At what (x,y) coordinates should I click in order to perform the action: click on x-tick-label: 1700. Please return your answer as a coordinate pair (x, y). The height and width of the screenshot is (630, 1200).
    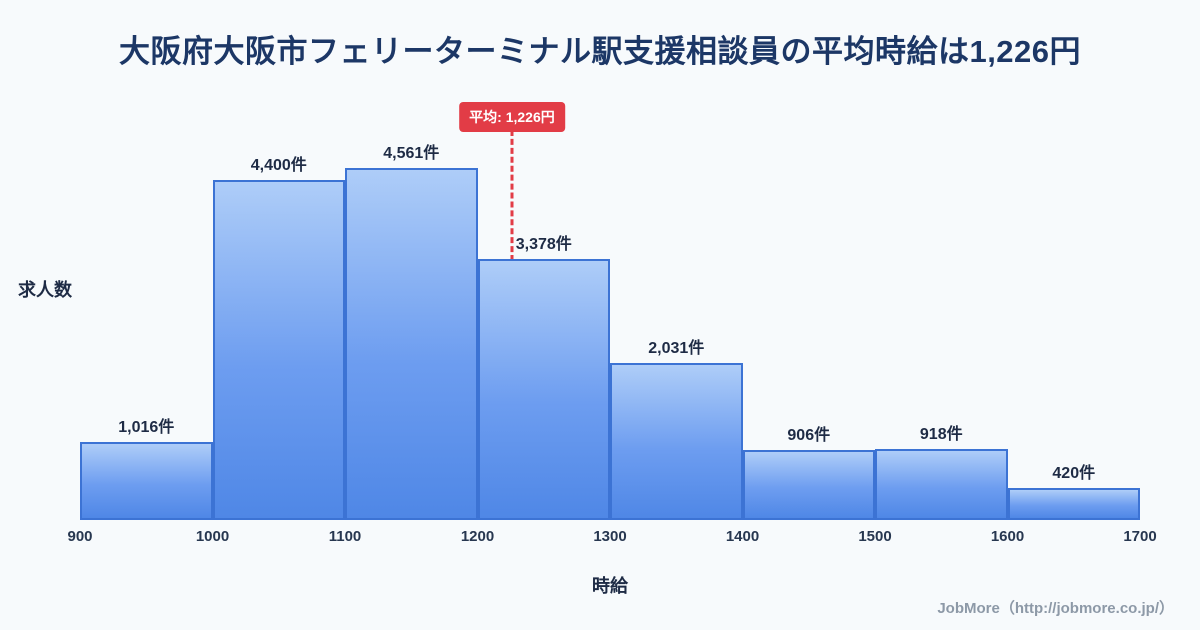
    Looking at the image, I should click on (1140, 536).